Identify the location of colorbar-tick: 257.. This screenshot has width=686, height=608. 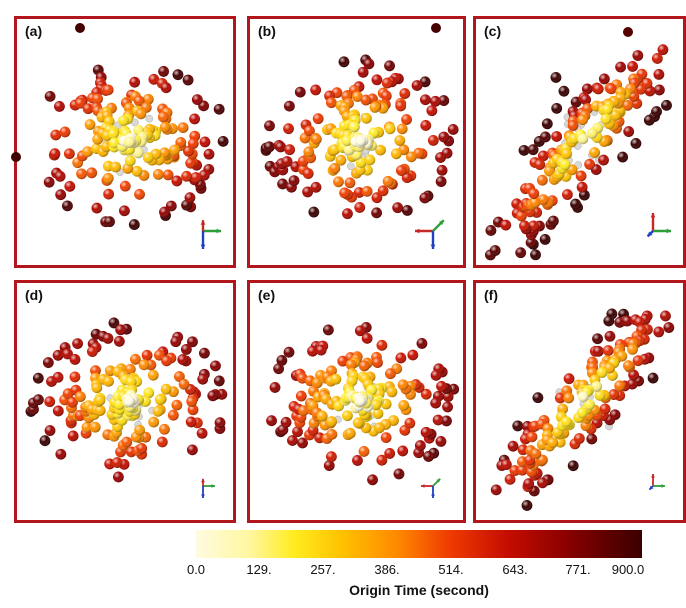
(323, 569).